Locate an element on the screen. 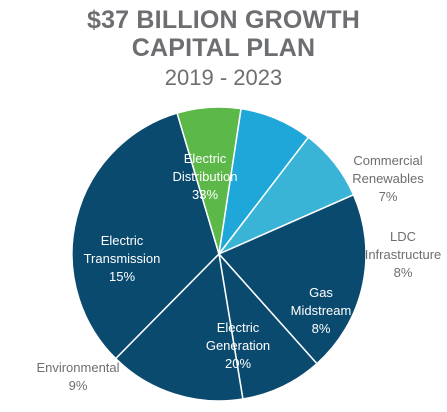  chart-title-line-1: $37 BILLION GROWTH is located at coordinates (223, 20).